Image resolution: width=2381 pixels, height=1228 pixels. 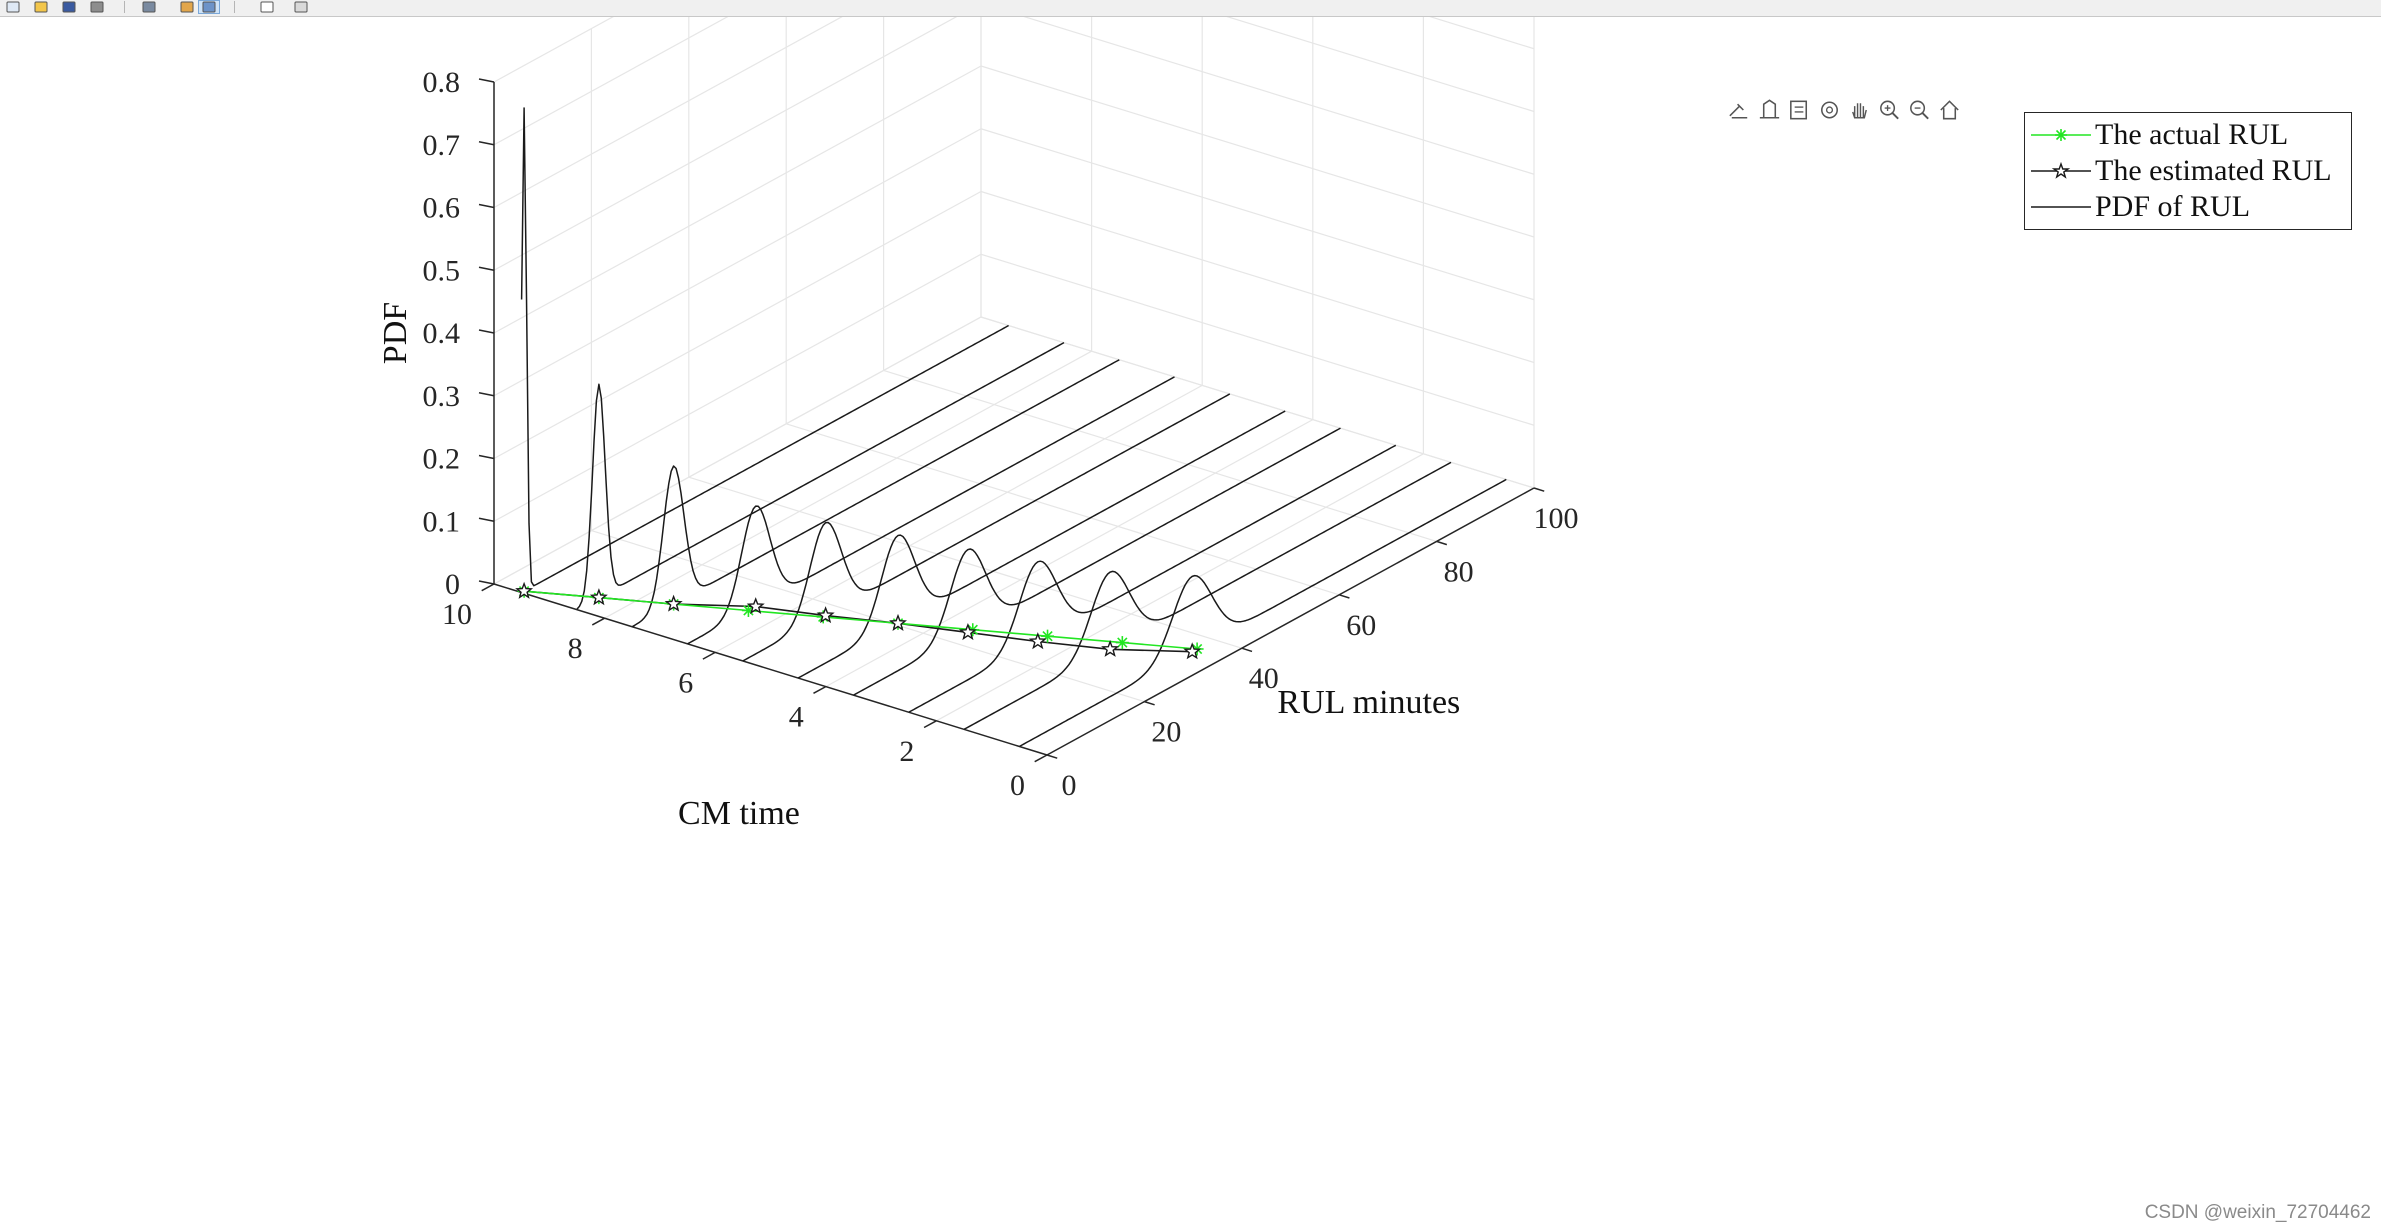 What do you see at coordinates (13, 7) in the screenshot?
I see `new-figure-icon` at bounding box center [13, 7].